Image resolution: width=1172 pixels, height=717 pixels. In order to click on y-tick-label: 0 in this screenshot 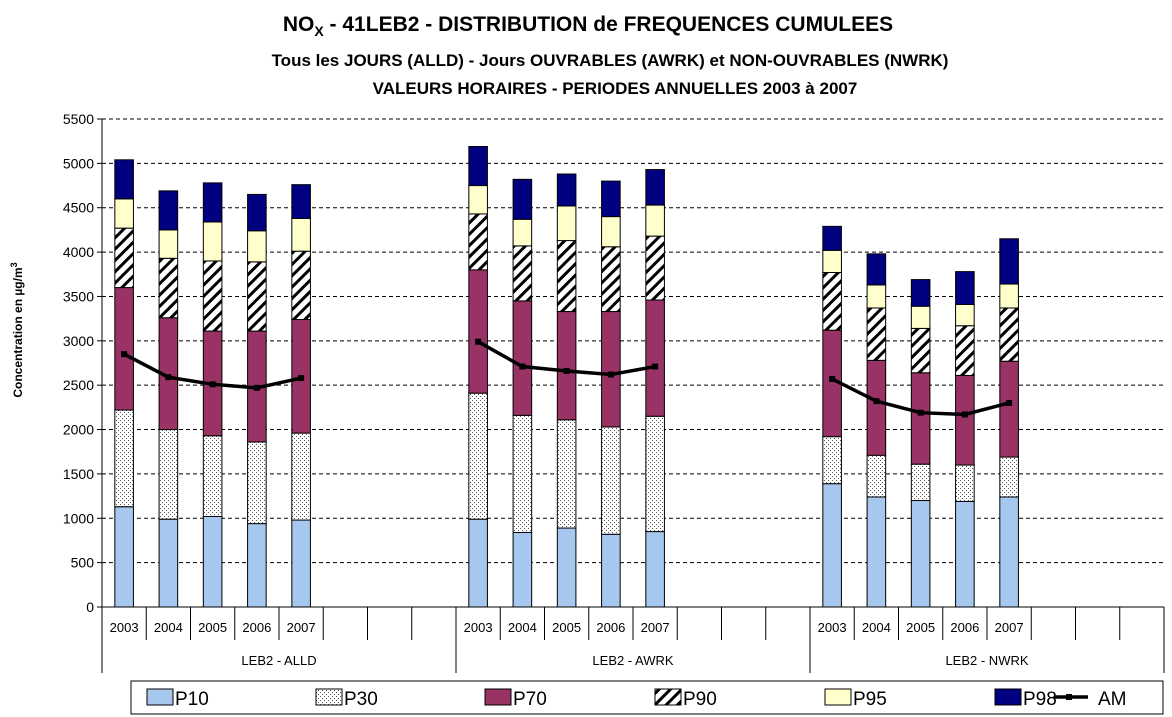, I will do `click(90, 607)`.